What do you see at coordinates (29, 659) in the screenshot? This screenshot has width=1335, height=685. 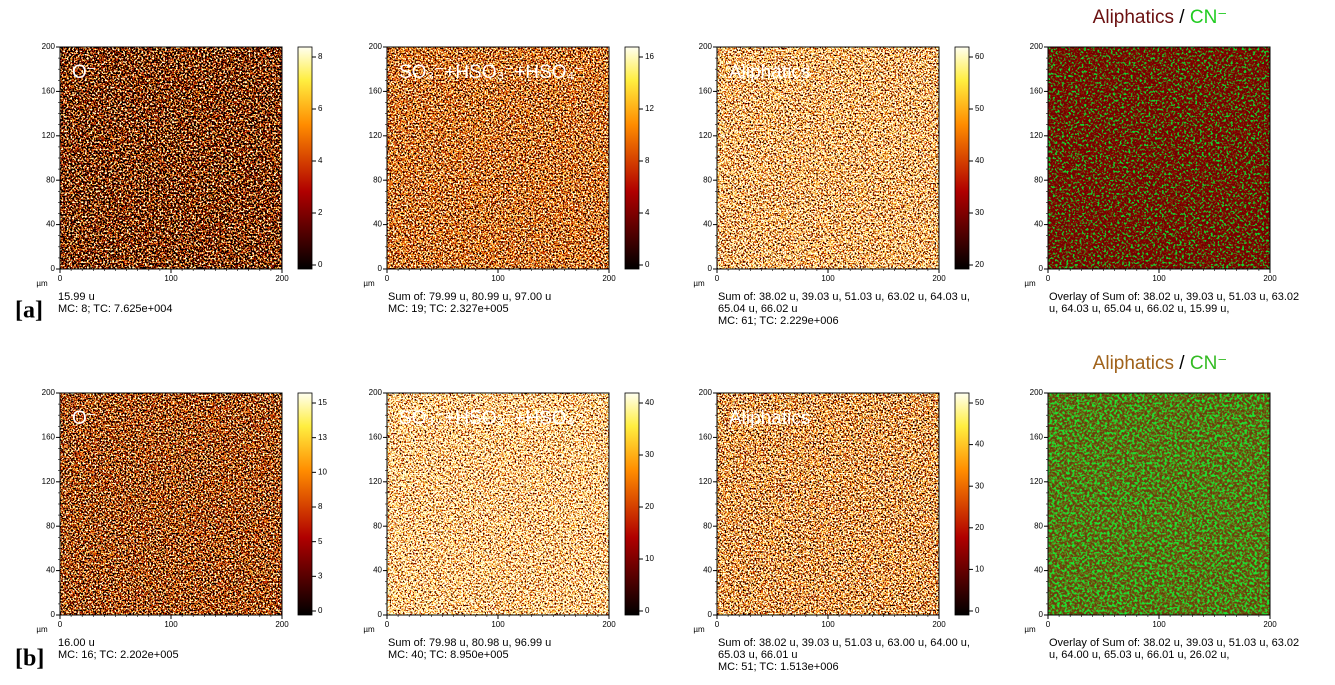 I see `row-label: [b]` at bounding box center [29, 659].